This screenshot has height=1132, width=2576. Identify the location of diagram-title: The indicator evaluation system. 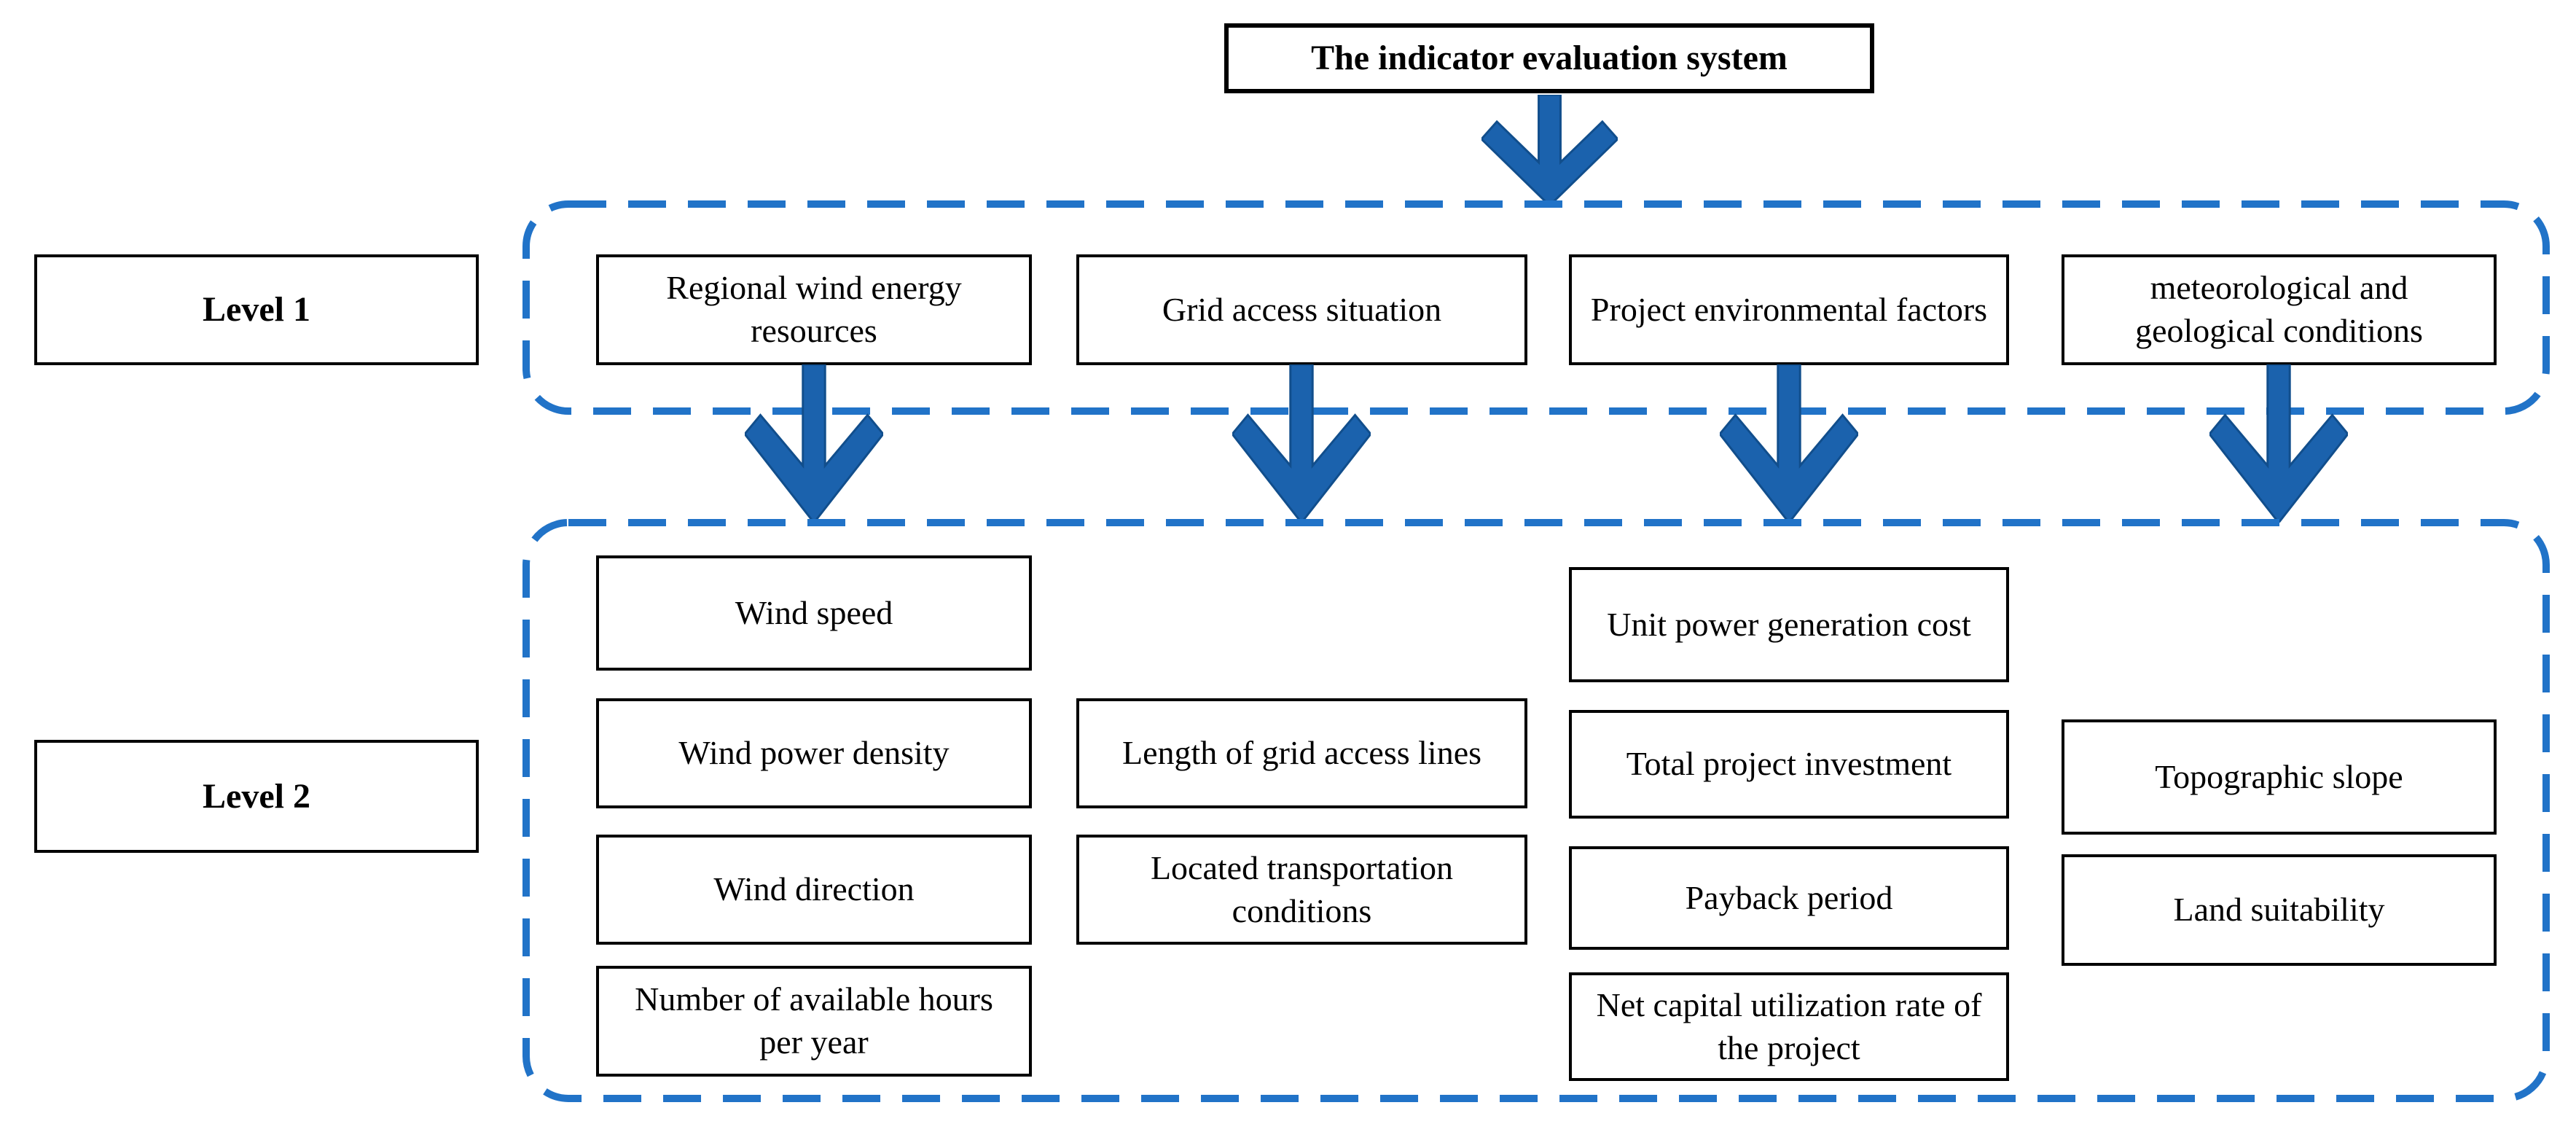
(1549, 58).